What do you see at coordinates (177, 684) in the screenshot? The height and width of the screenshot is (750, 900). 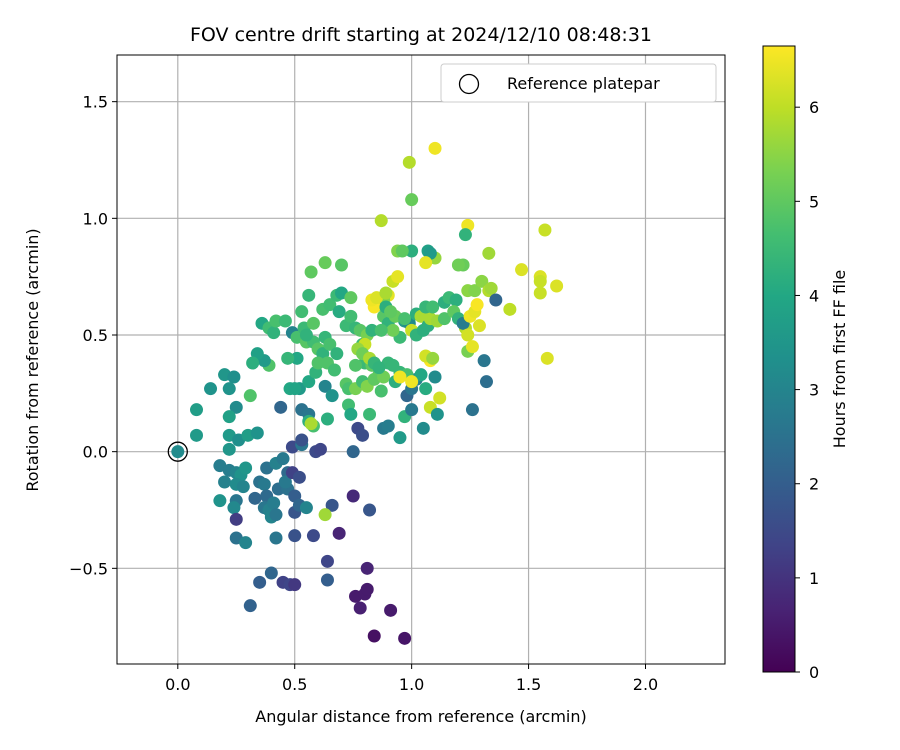 I see `x-tick-label: 0.0` at bounding box center [177, 684].